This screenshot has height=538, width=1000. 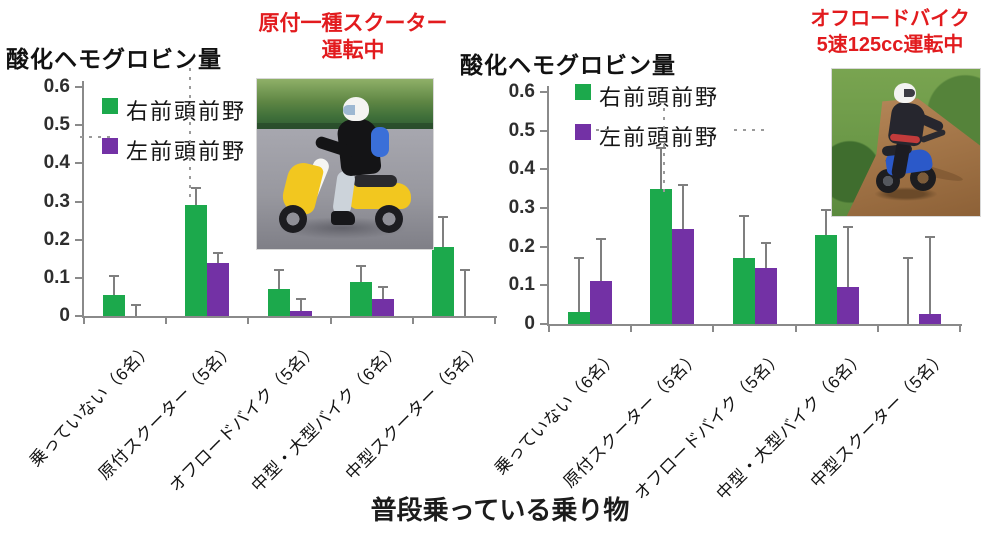 I want to click on scooter-seat, so click(x=375, y=181).